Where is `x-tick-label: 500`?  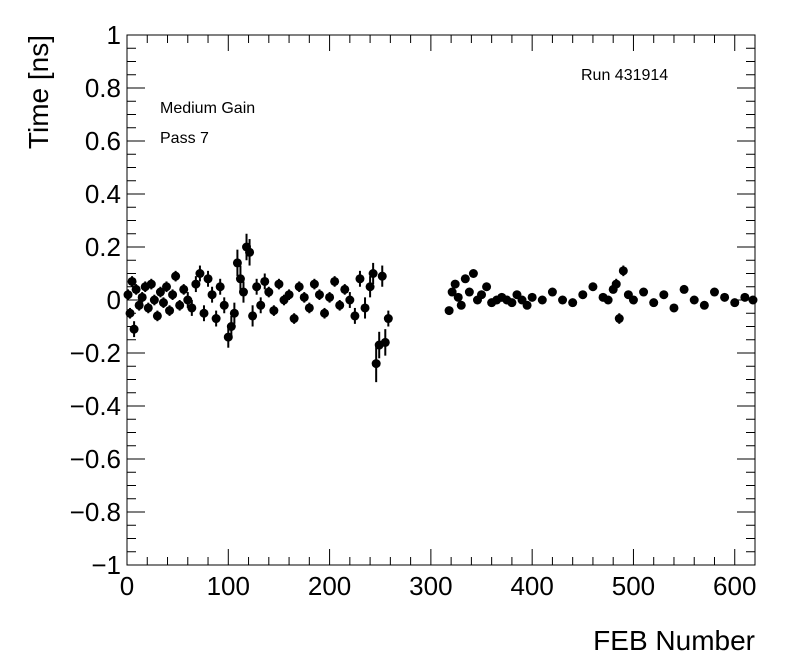 x-tick-label: 500 is located at coordinates (633, 586).